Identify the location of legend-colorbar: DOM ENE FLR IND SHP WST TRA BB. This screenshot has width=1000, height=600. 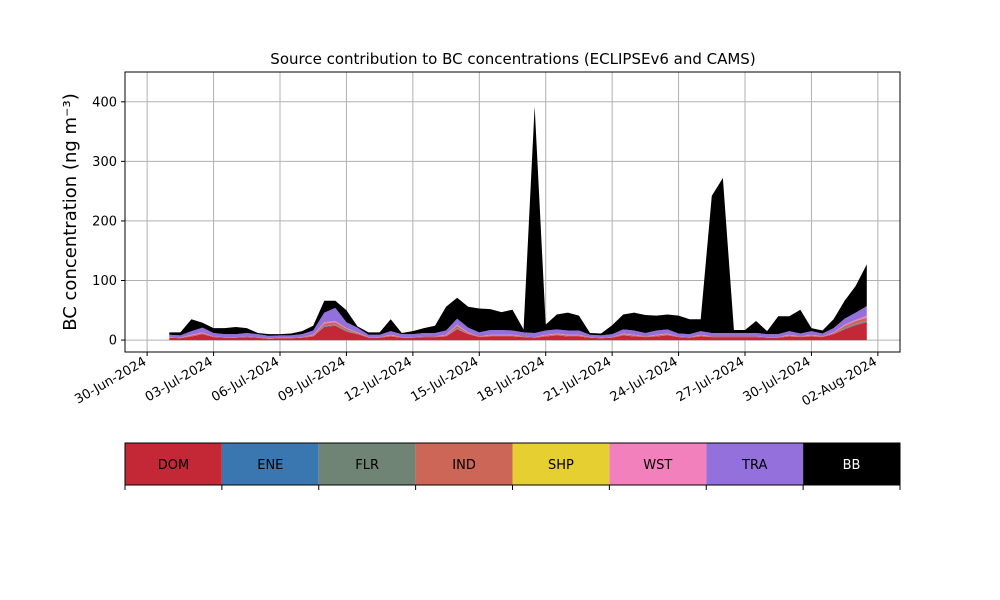
(512, 466).